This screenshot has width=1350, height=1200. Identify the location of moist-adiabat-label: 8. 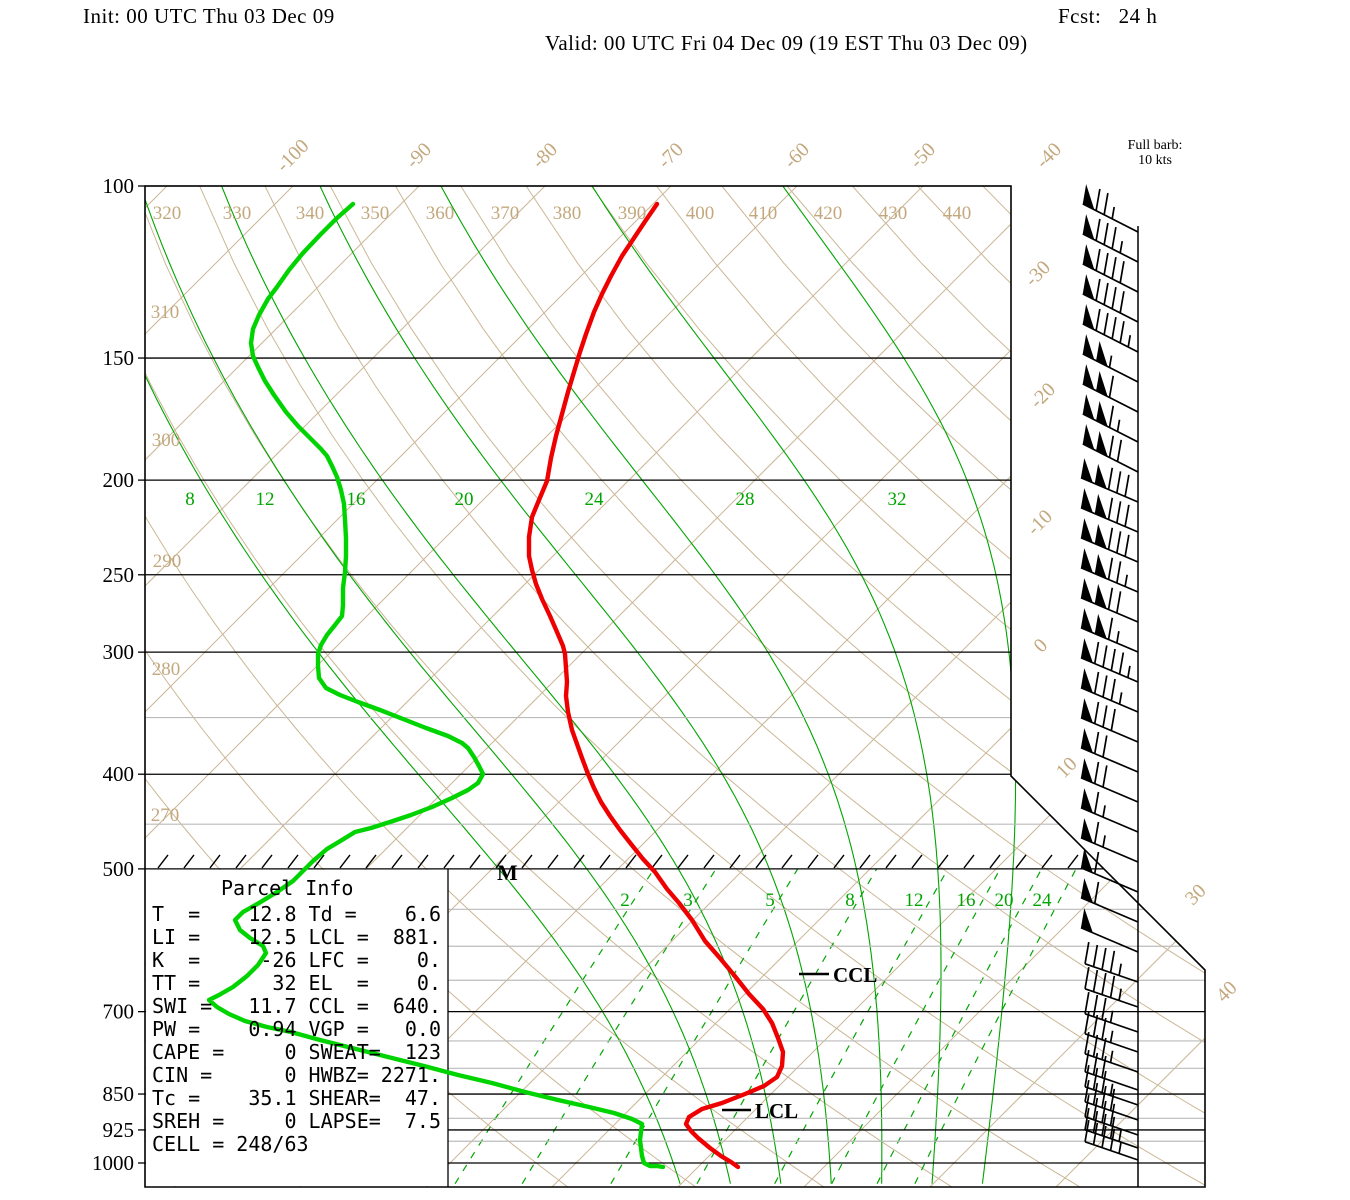
(190, 499).